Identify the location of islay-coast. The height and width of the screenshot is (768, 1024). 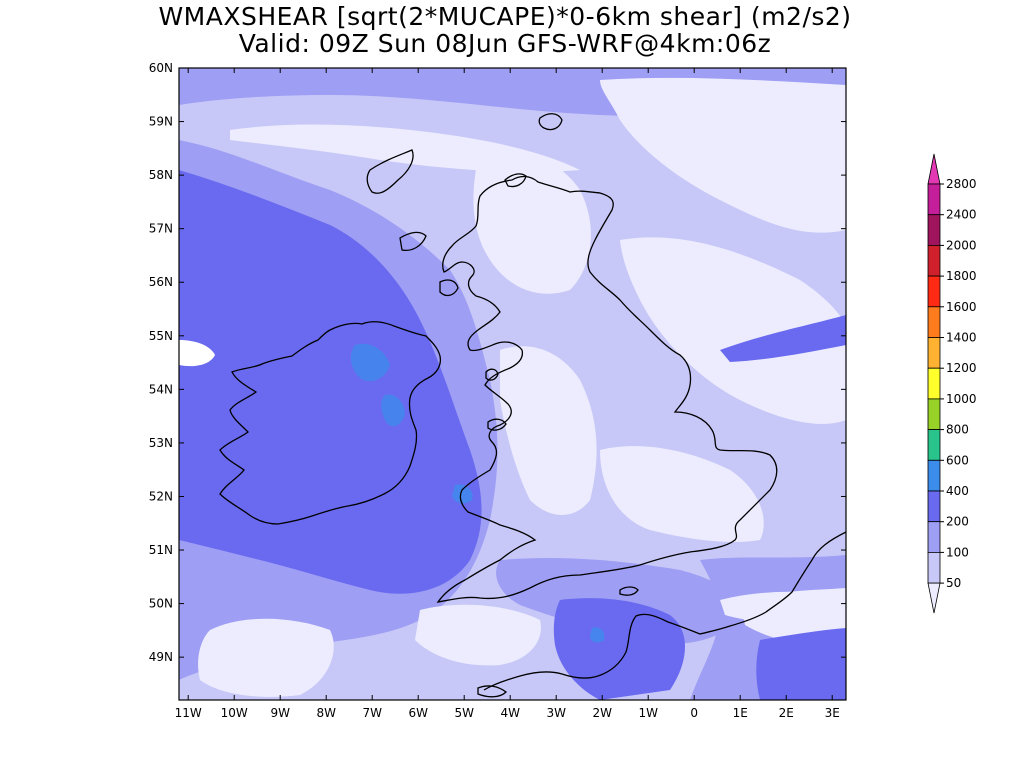
(449, 288).